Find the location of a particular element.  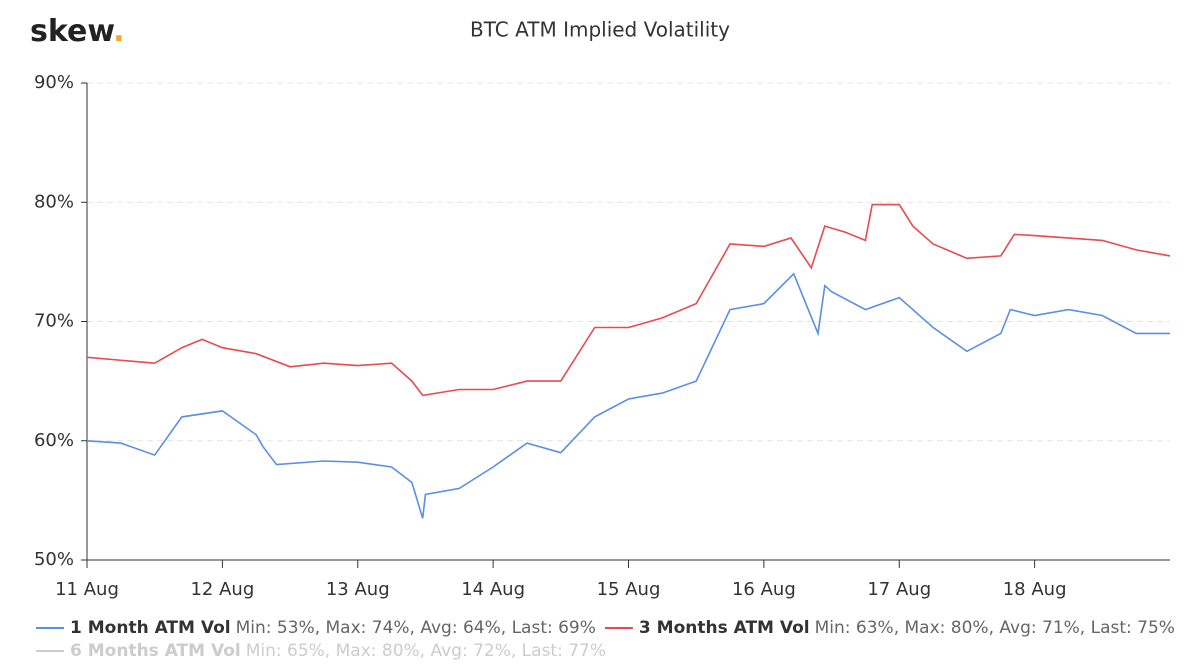

x-tick-label: 17 Aug is located at coordinates (899, 589).